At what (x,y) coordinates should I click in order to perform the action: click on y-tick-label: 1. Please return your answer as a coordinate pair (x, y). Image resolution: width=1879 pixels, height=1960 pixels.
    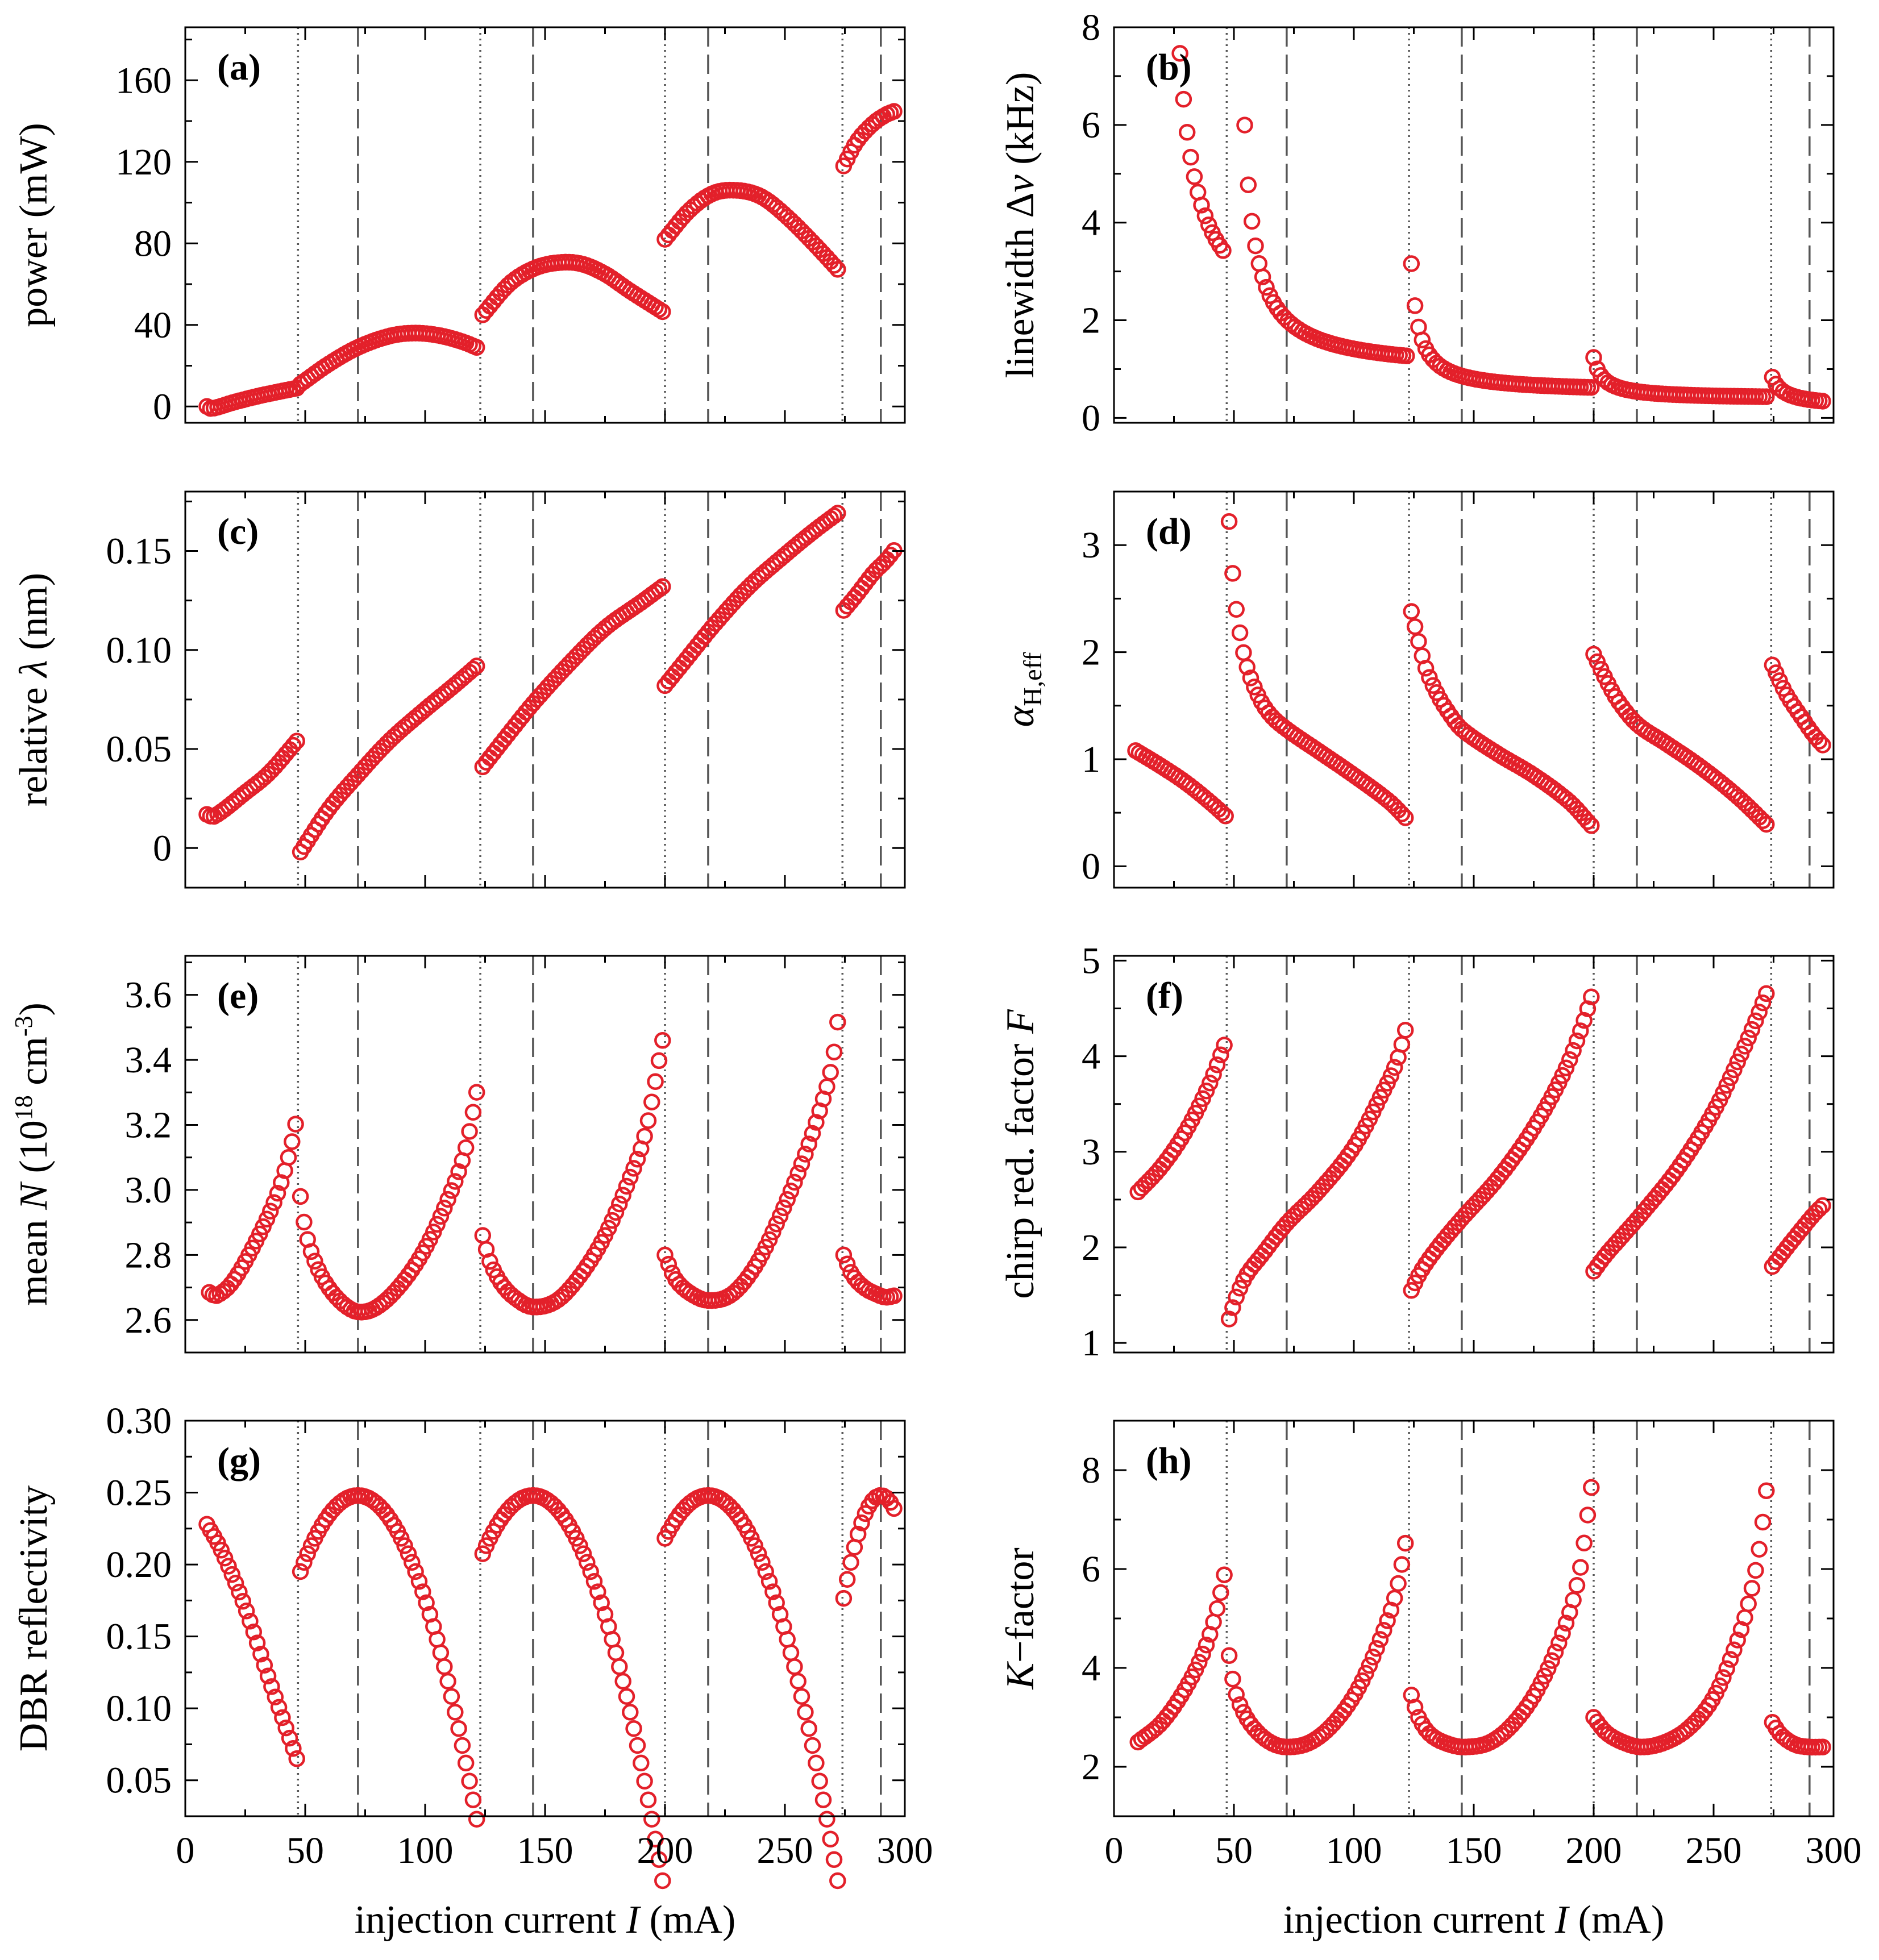
    Looking at the image, I should click on (1091, 759).